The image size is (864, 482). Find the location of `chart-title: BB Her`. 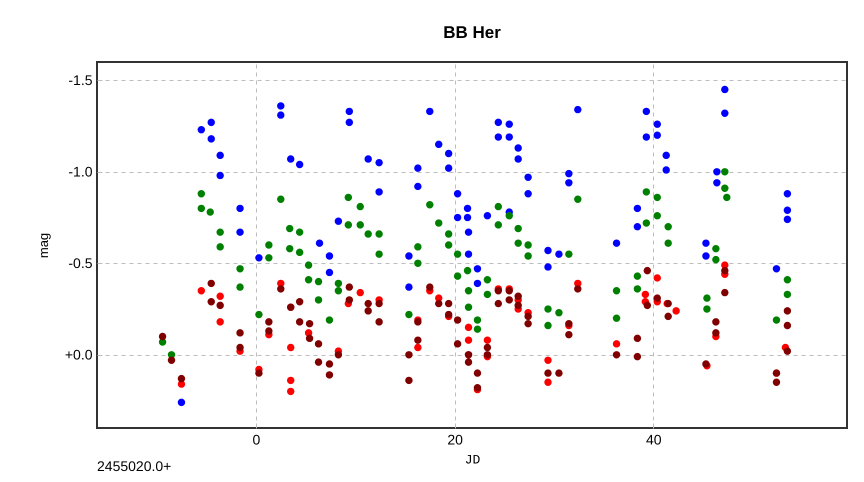

chart-title: BB Her is located at coordinates (472, 32).